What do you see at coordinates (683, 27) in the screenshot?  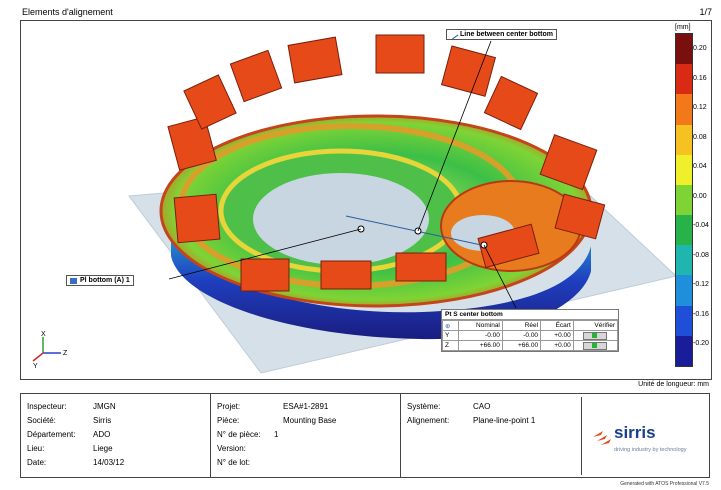 I see `colorbar-unit: [mm]` at bounding box center [683, 27].